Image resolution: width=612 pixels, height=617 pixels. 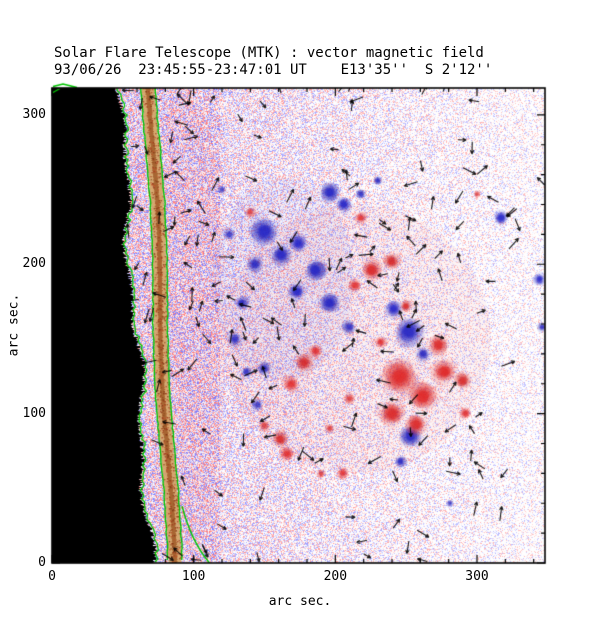 What do you see at coordinates (34, 264) in the screenshot?
I see `y-tick-label-200: 200` at bounding box center [34, 264].